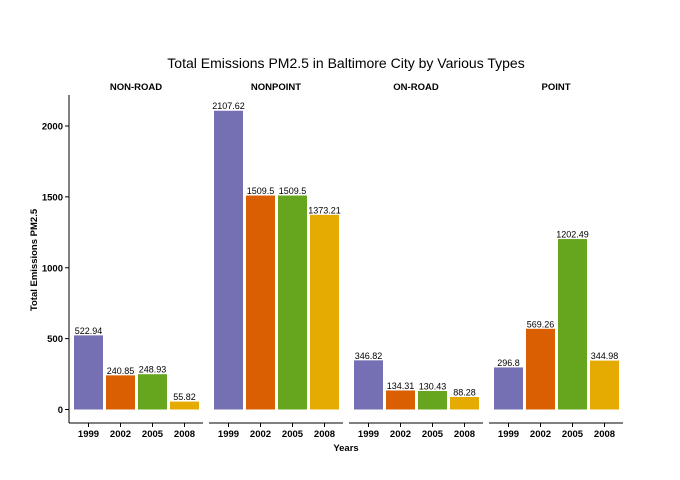 The width and height of the screenshot is (680, 480). Describe the element at coordinates (153, 370) in the screenshot. I see `data-label: 248.93` at that location.